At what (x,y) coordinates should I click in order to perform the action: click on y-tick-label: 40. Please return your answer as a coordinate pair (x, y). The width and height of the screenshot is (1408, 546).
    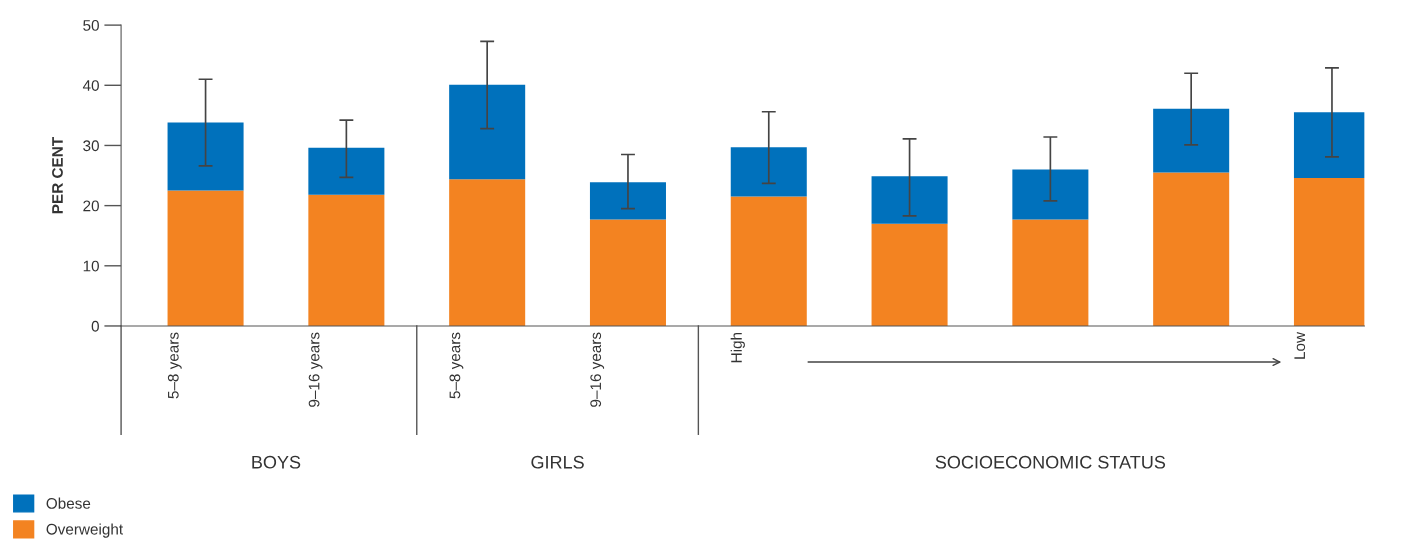
    Looking at the image, I should click on (90, 85).